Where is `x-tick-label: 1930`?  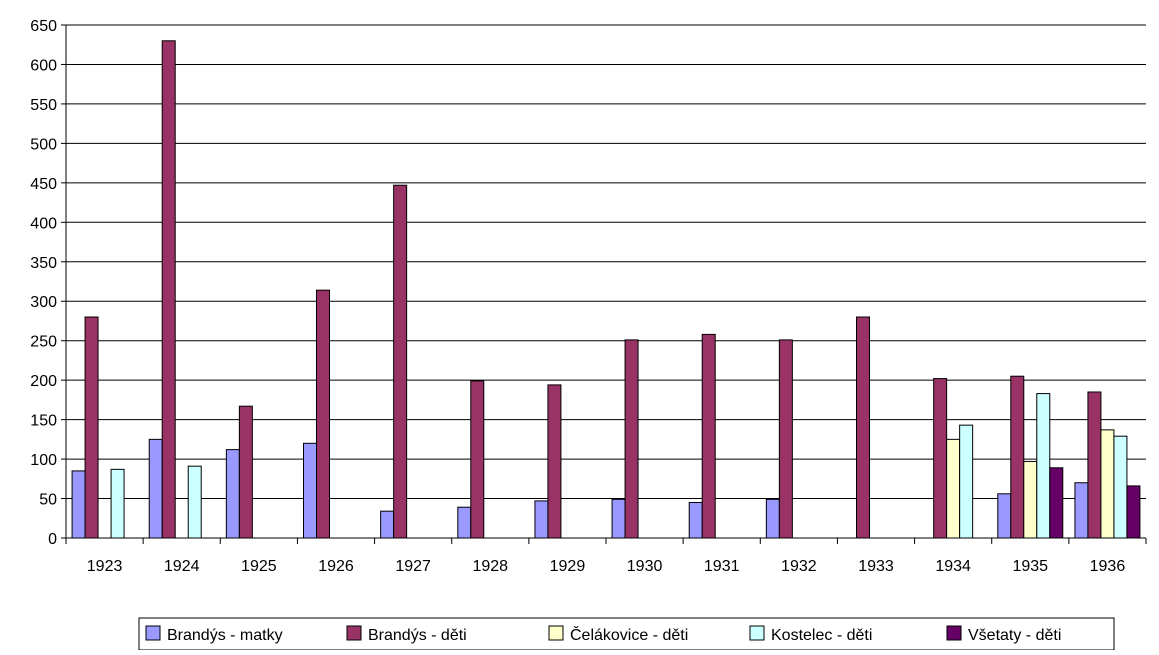 x-tick-label: 1930 is located at coordinates (645, 566).